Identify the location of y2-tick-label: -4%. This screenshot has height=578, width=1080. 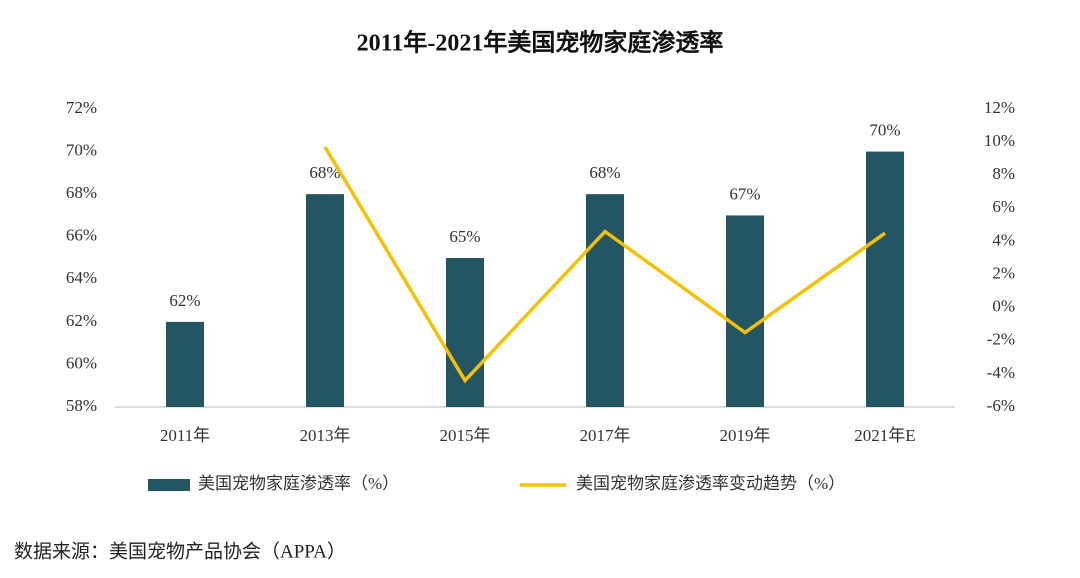
(1001, 372).